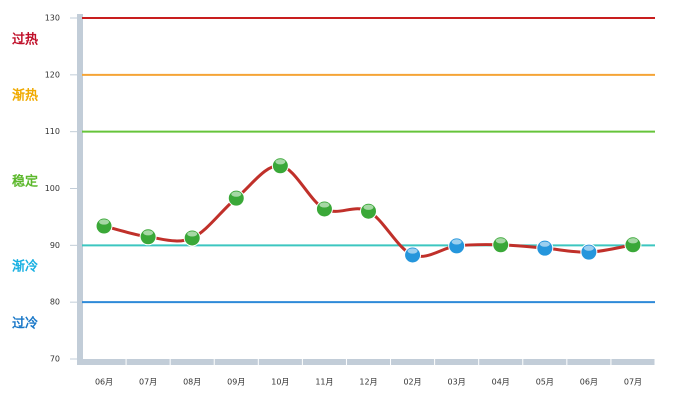 The width and height of the screenshot is (683, 404). What do you see at coordinates (55, 359) in the screenshot?
I see `y-tick-label: 70` at bounding box center [55, 359].